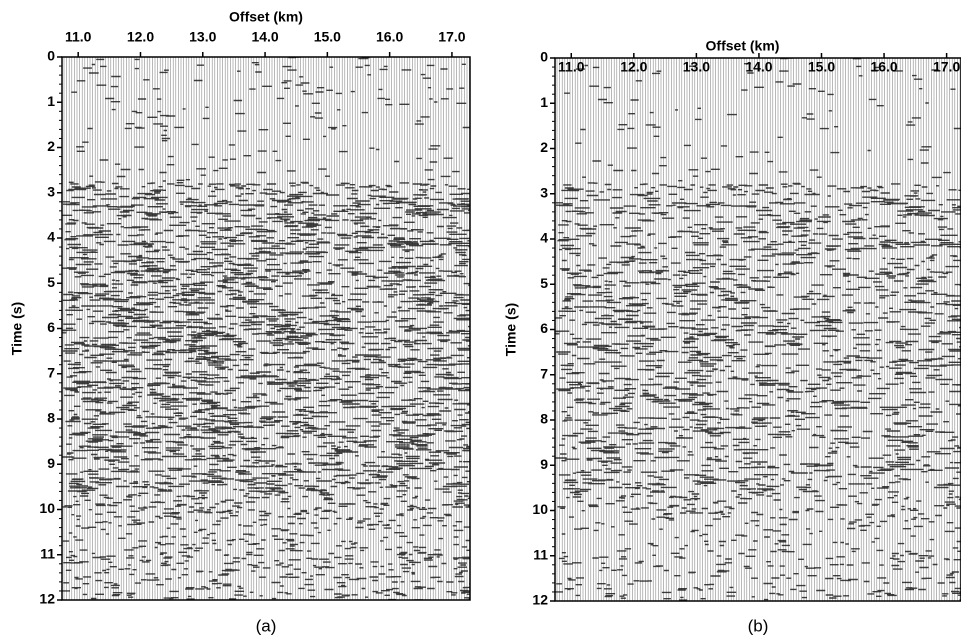  Describe the element at coordinates (758, 625) in the screenshot. I see `caption: (b)` at that location.